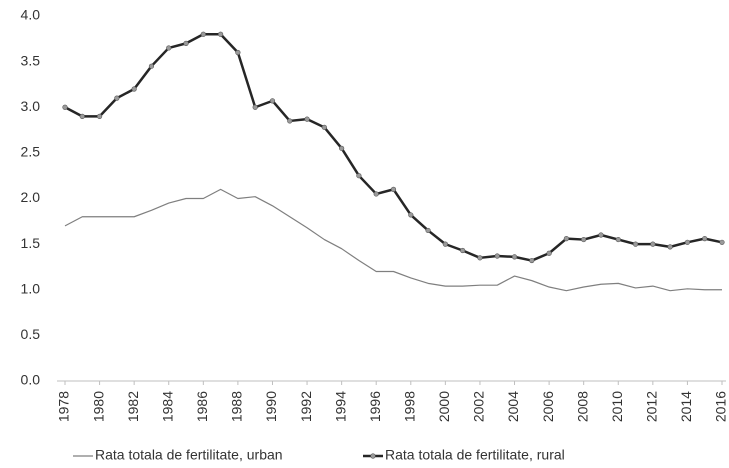  Describe the element at coordinates (375, 406) in the screenshot. I see `x-tick-label: 1996` at that location.